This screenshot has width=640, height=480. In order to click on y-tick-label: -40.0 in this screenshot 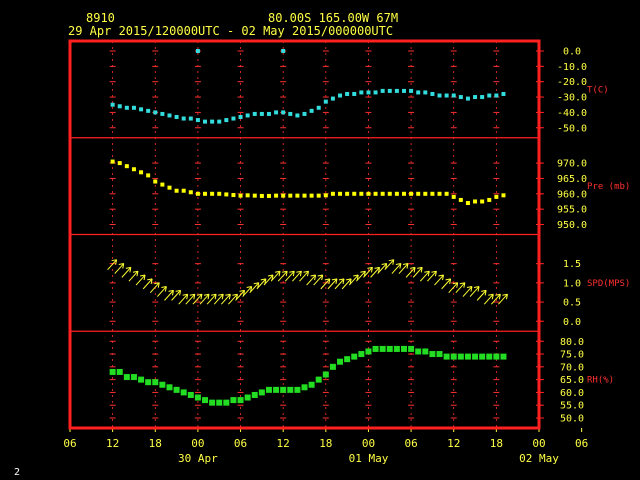, I will do `click(572, 113)`.